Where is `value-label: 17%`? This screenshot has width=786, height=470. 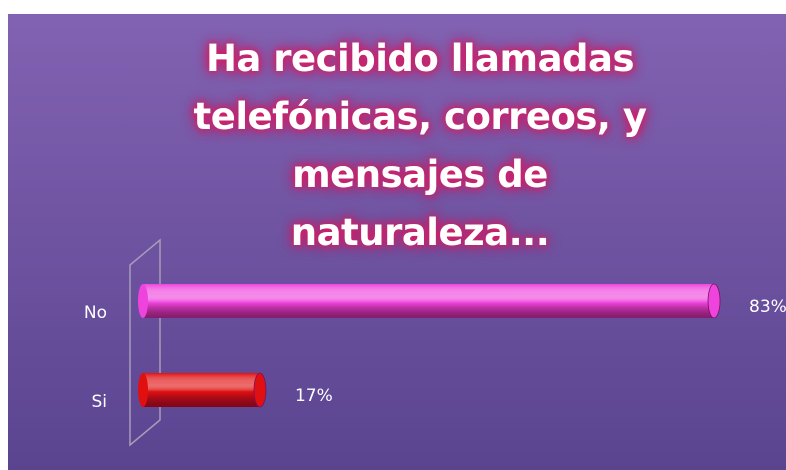
value-label: 17% is located at coordinates (314, 396).